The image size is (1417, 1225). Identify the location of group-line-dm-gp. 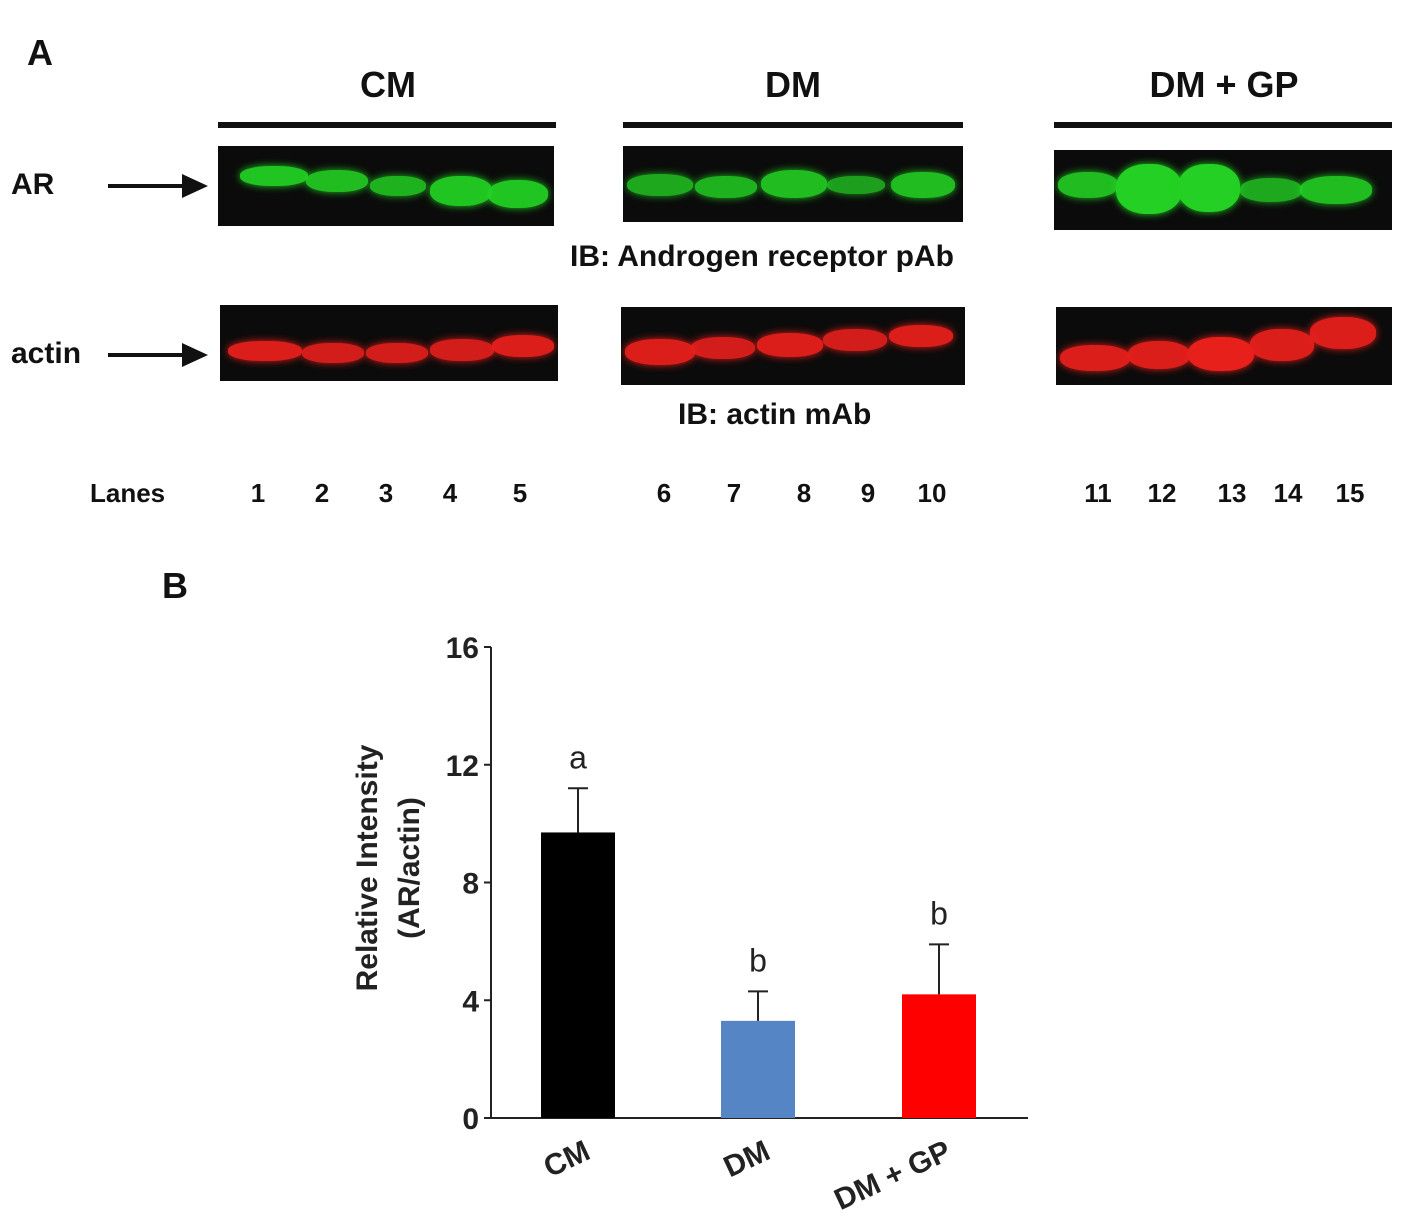
(1223, 125).